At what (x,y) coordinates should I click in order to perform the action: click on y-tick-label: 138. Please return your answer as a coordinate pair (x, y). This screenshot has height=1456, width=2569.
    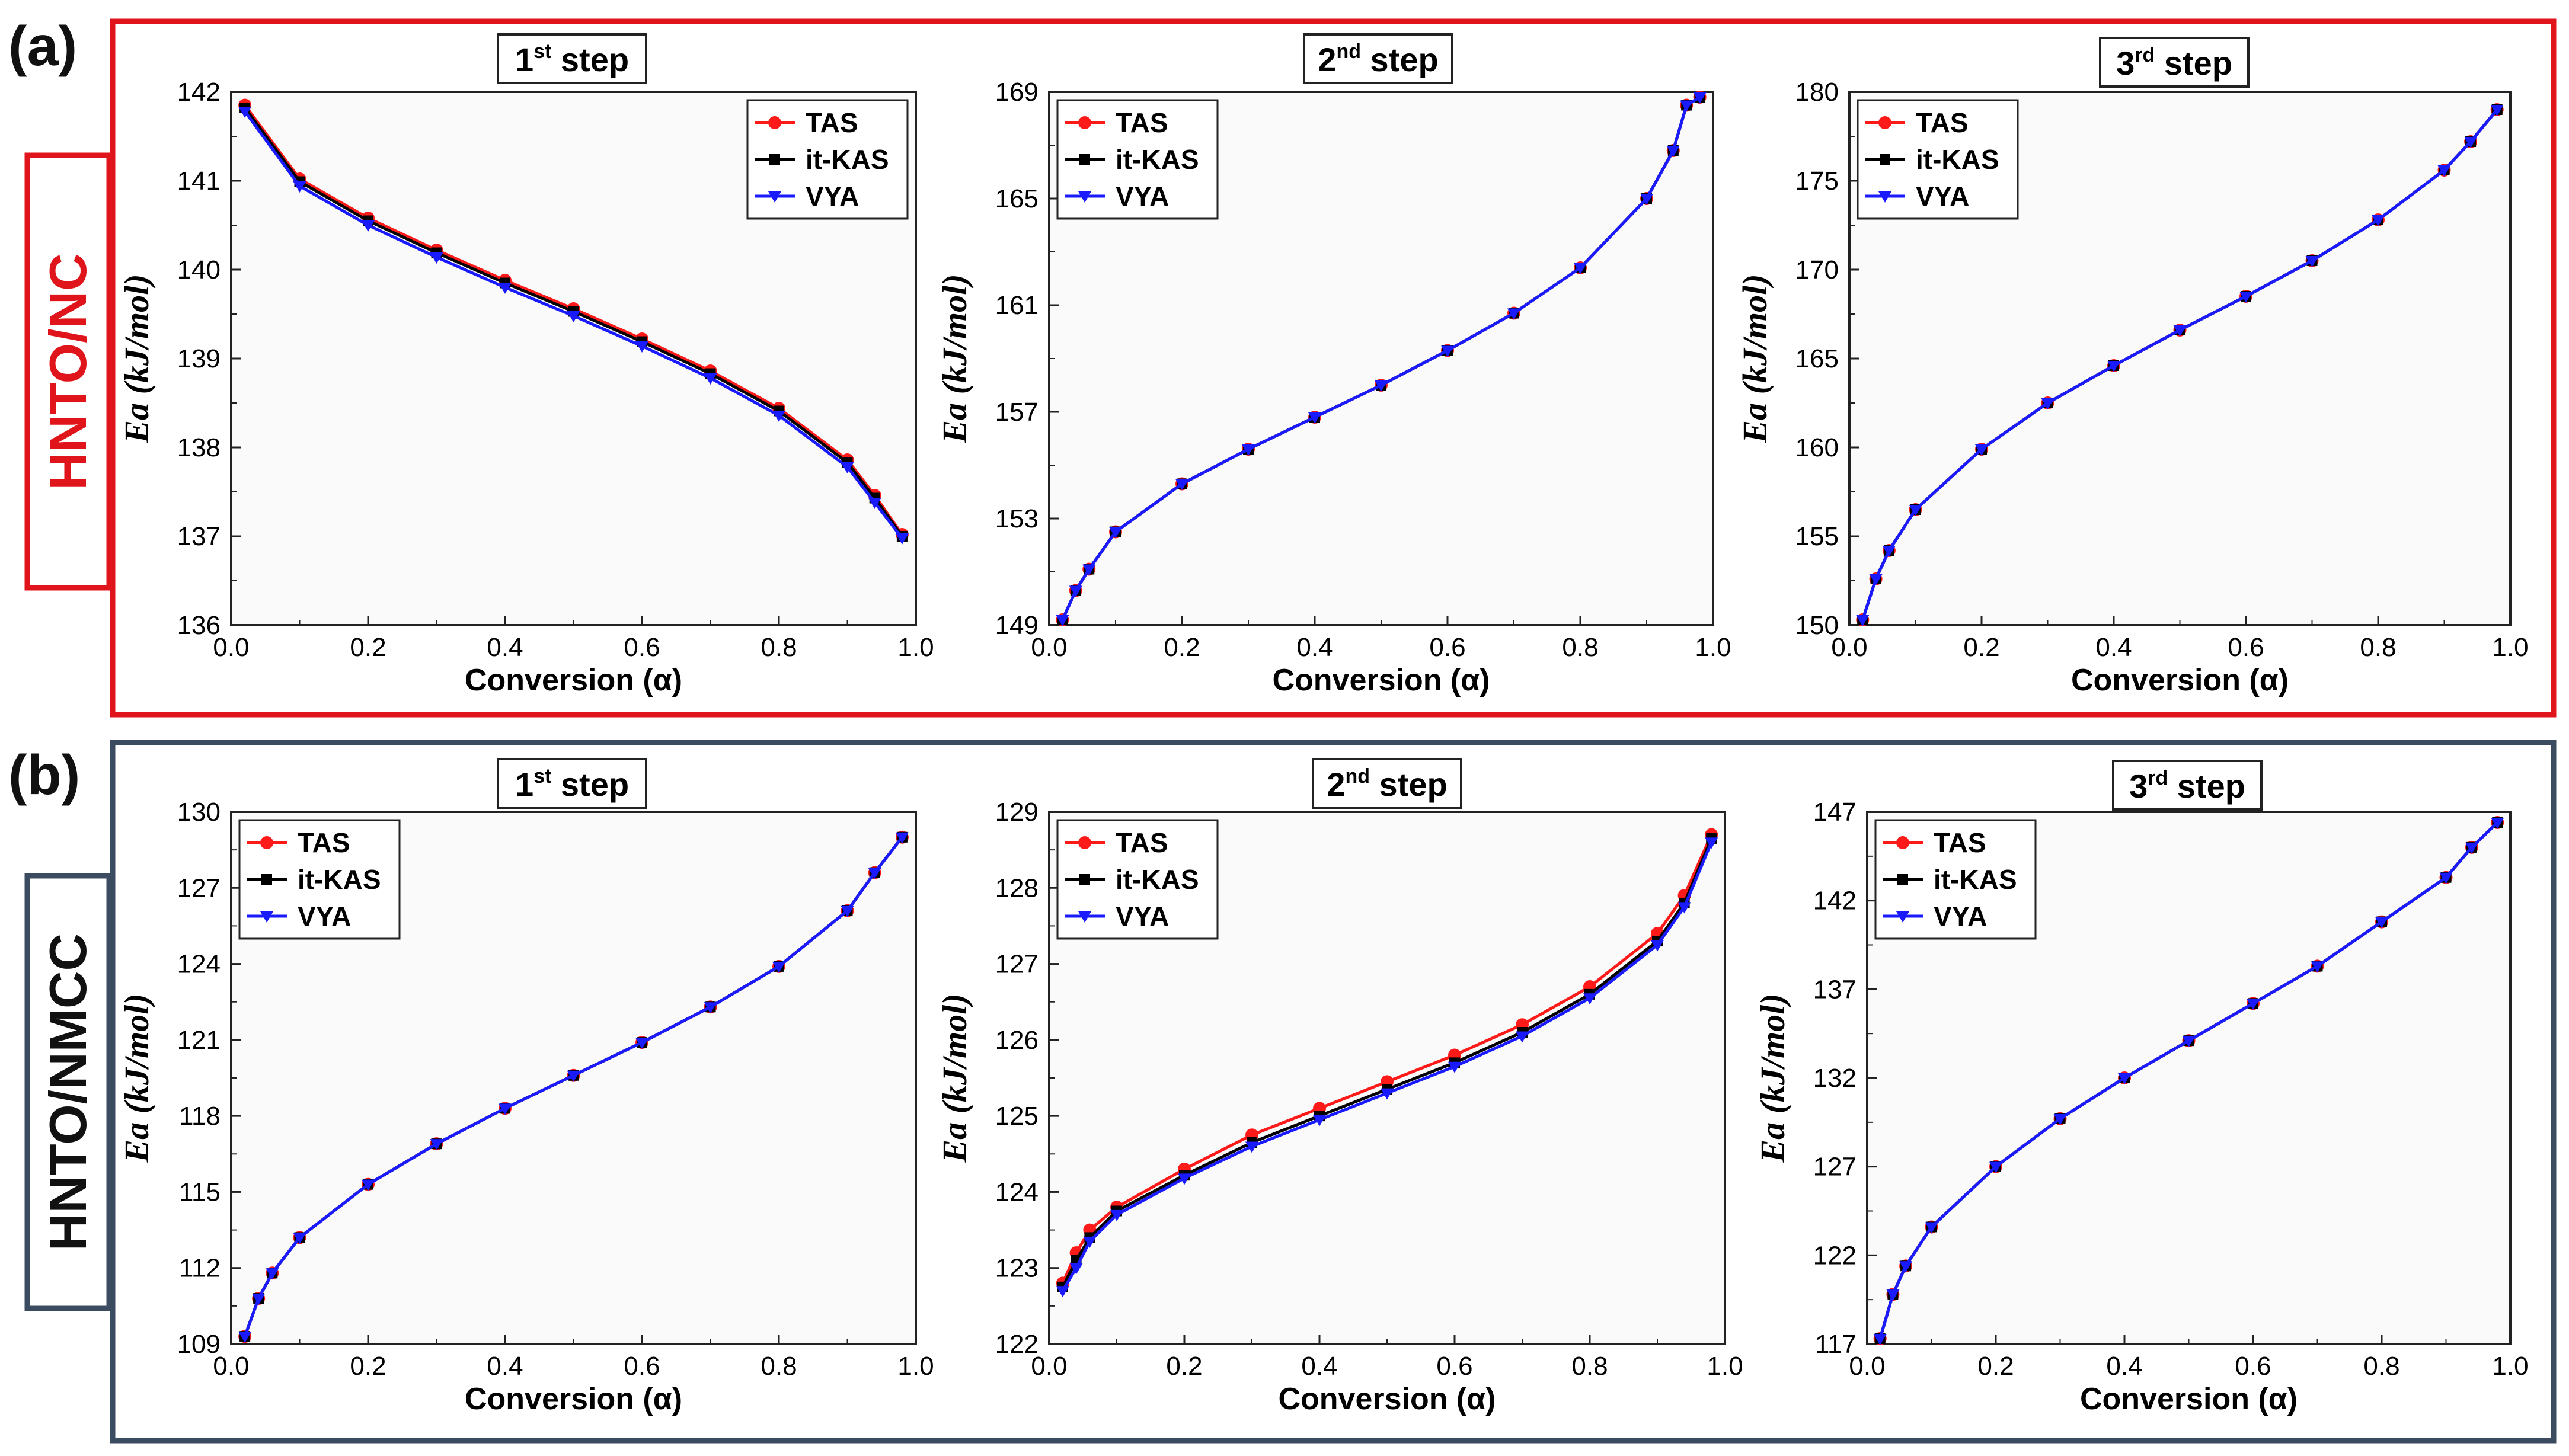
    Looking at the image, I should click on (199, 447).